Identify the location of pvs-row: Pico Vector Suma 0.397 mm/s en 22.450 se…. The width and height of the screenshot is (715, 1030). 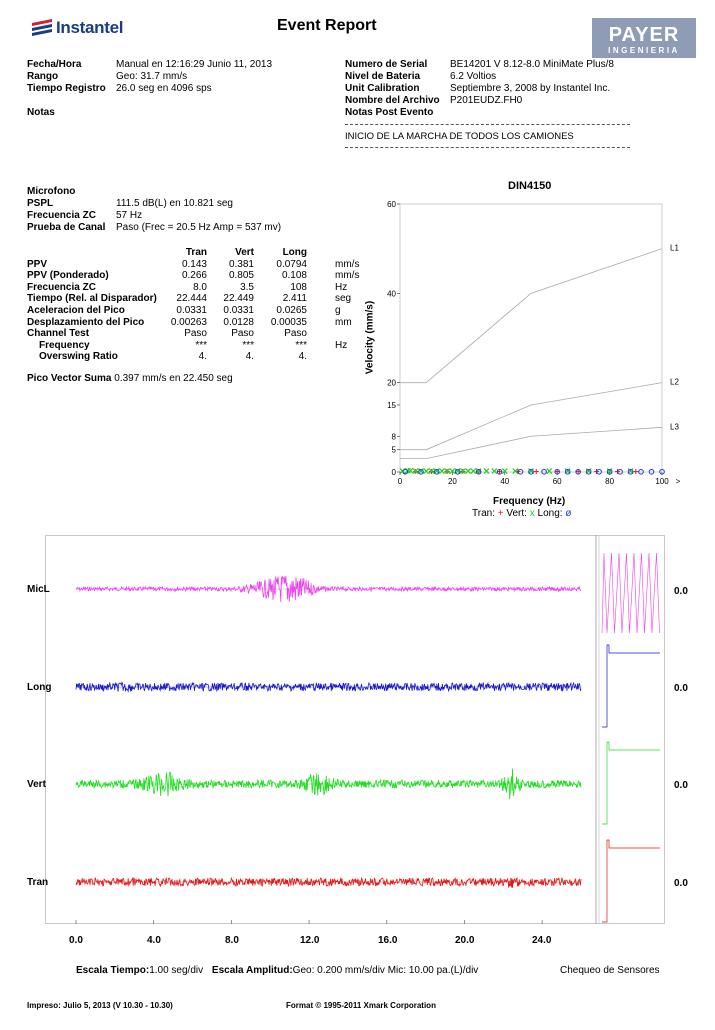
(130, 378).